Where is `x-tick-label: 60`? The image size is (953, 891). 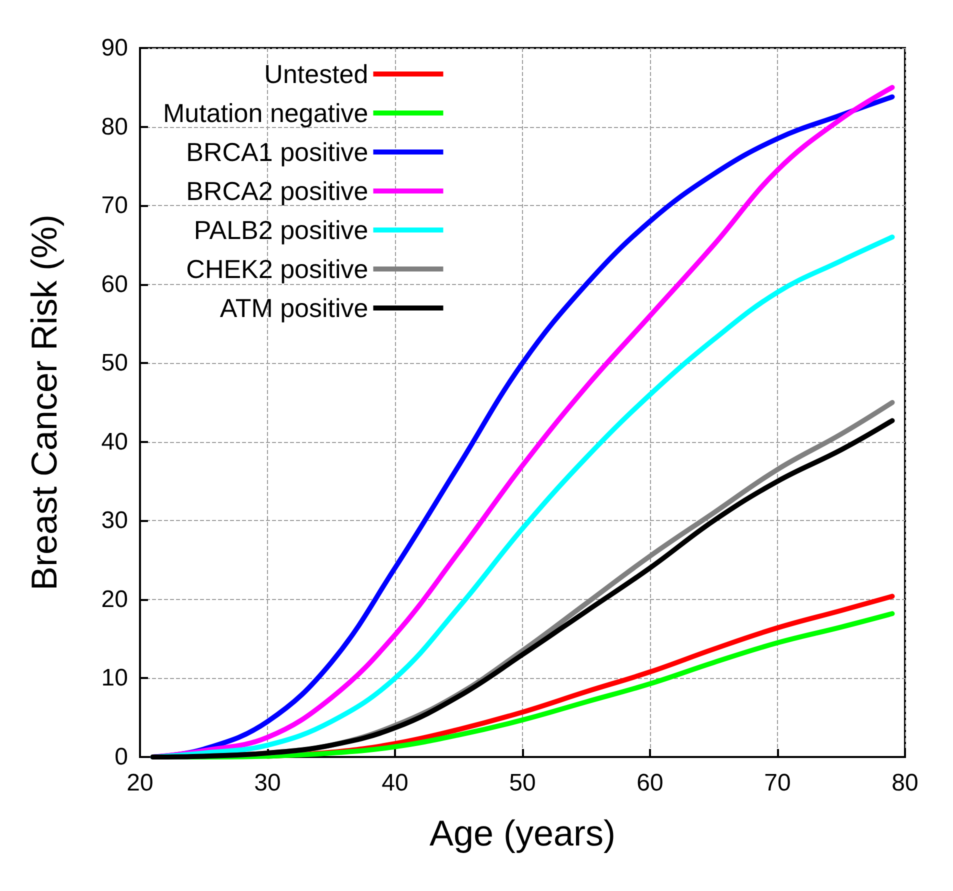
x-tick-label: 60 is located at coordinates (650, 783).